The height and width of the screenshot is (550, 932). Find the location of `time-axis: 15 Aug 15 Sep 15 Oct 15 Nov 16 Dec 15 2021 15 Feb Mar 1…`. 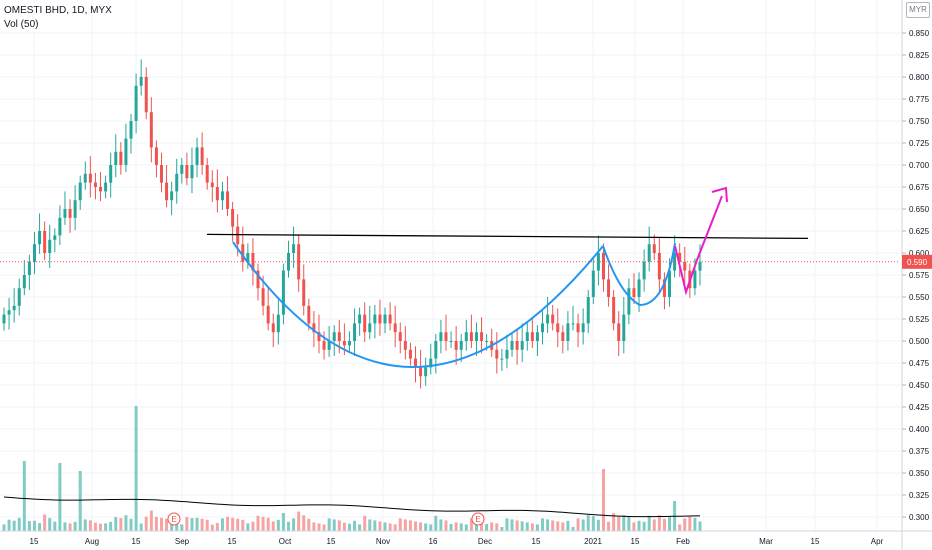

time-axis: 15 Aug 15 Sep 15 Oct 15 Nov 16 Dec 15 2021 15 Feb Mar 1… is located at coordinates (466, 538).